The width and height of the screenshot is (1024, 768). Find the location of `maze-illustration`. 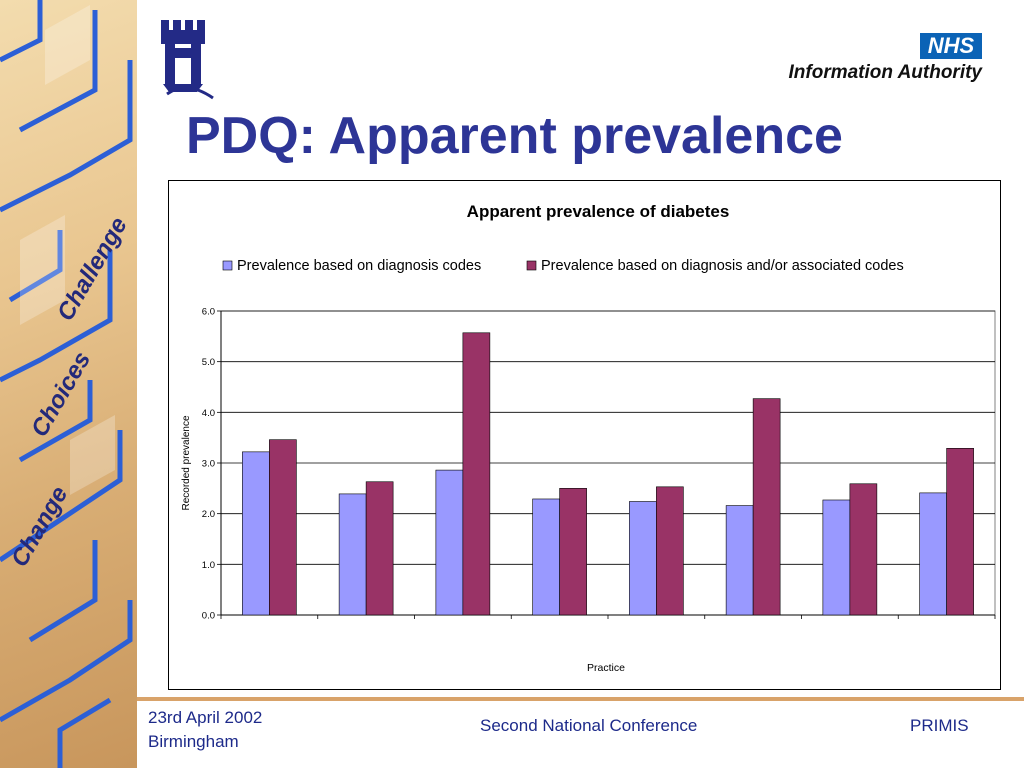

maze-illustration is located at coordinates (66, 384).